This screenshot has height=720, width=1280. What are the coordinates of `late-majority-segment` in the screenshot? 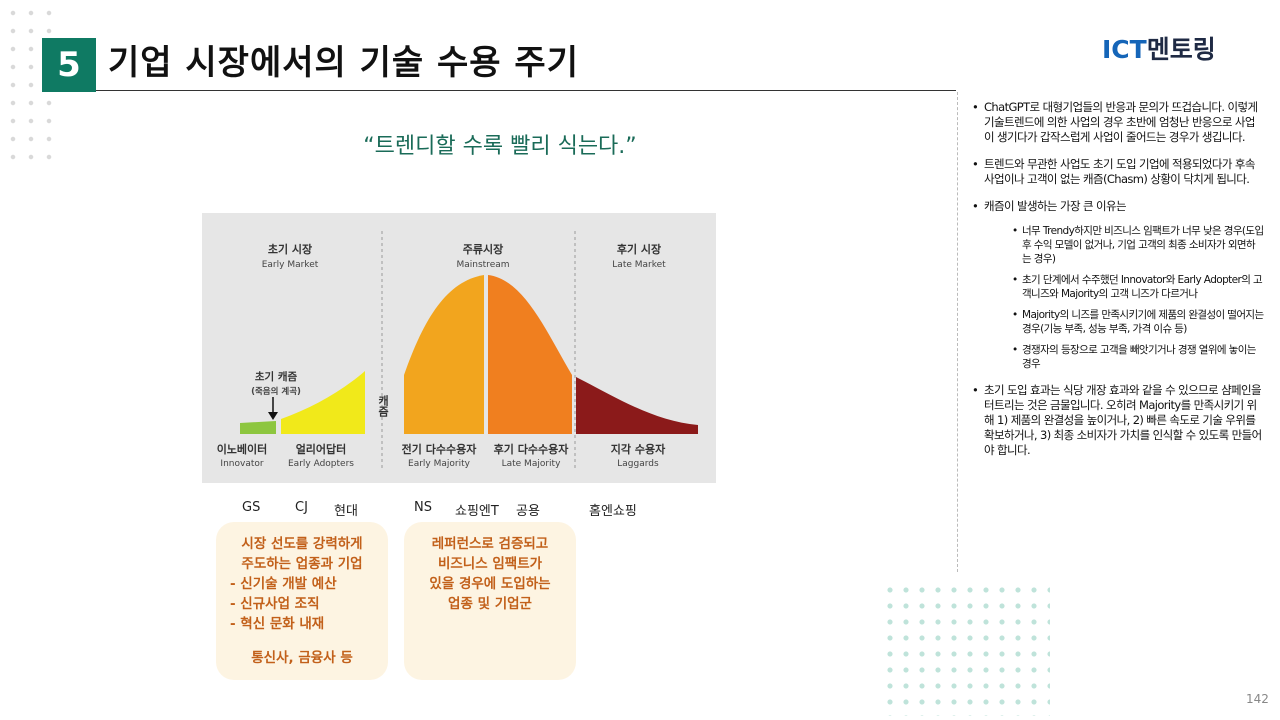 It's located at (530, 354).